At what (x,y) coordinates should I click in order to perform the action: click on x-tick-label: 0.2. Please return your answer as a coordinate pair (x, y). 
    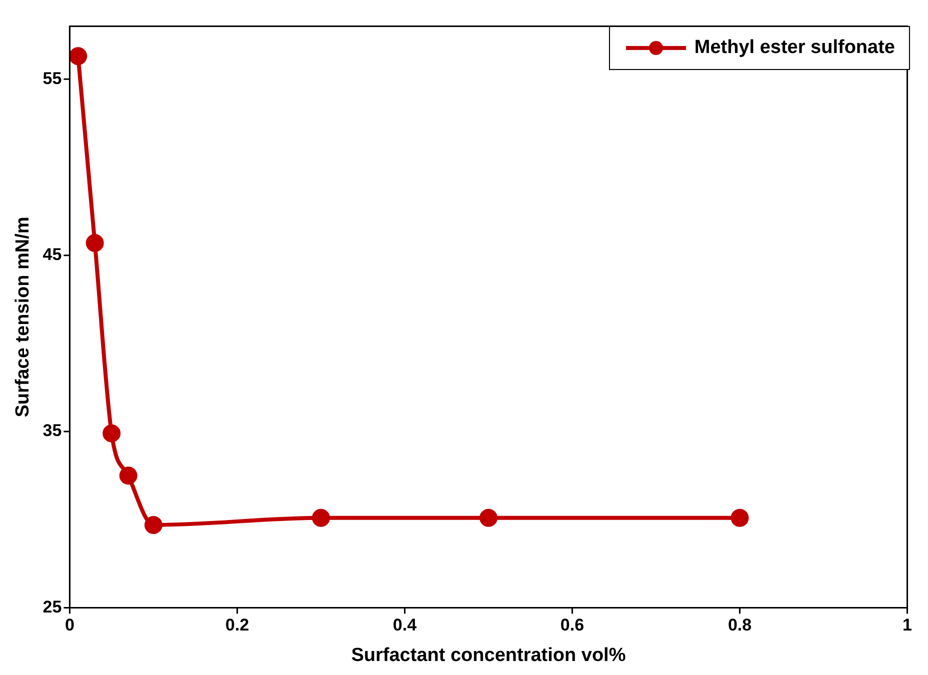
    Looking at the image, I should click on (237, 625).